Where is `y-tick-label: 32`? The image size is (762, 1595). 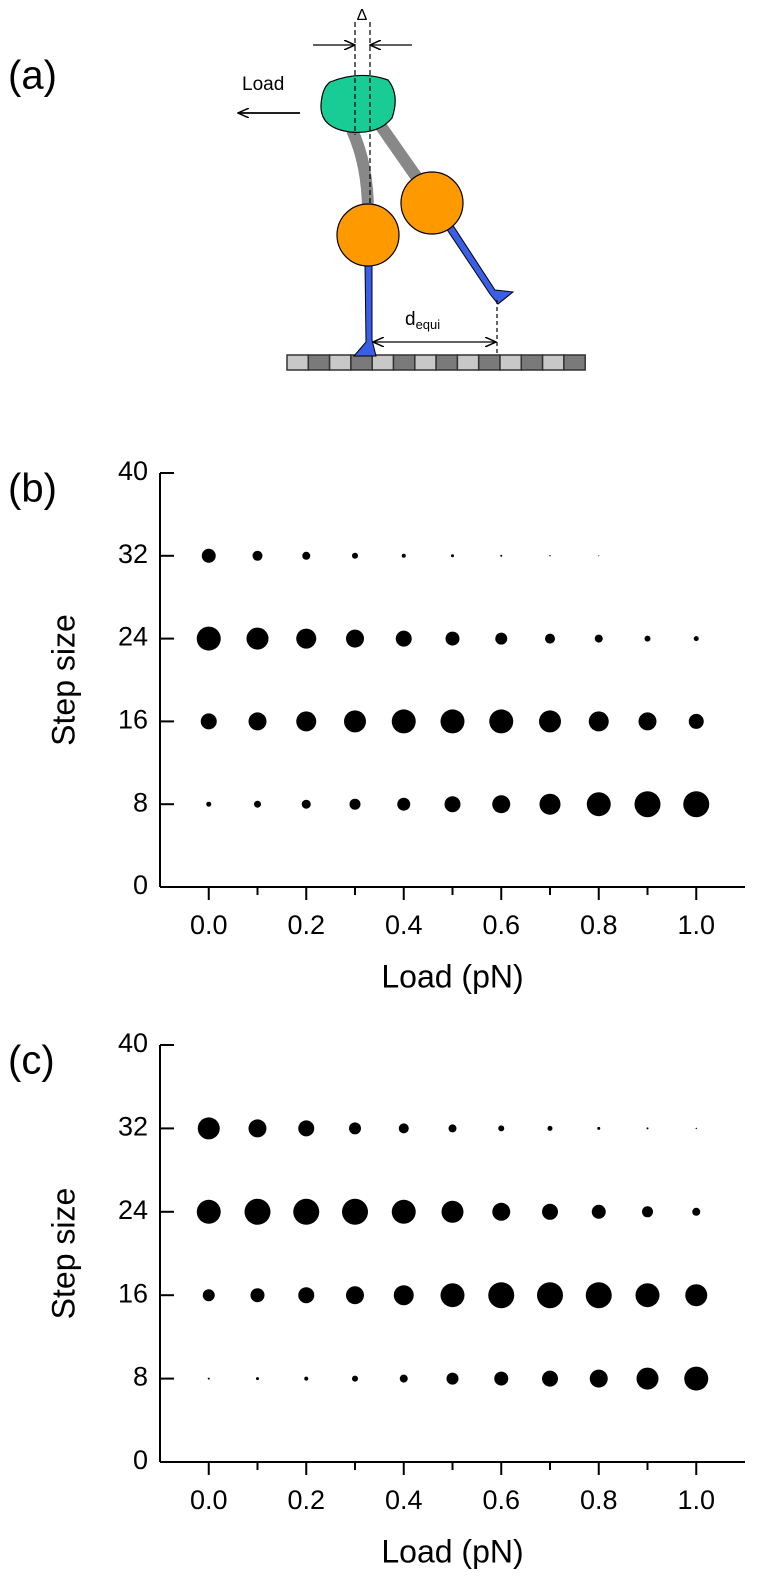 y-tick-label: 32 is located at coordinates (133, 1127).